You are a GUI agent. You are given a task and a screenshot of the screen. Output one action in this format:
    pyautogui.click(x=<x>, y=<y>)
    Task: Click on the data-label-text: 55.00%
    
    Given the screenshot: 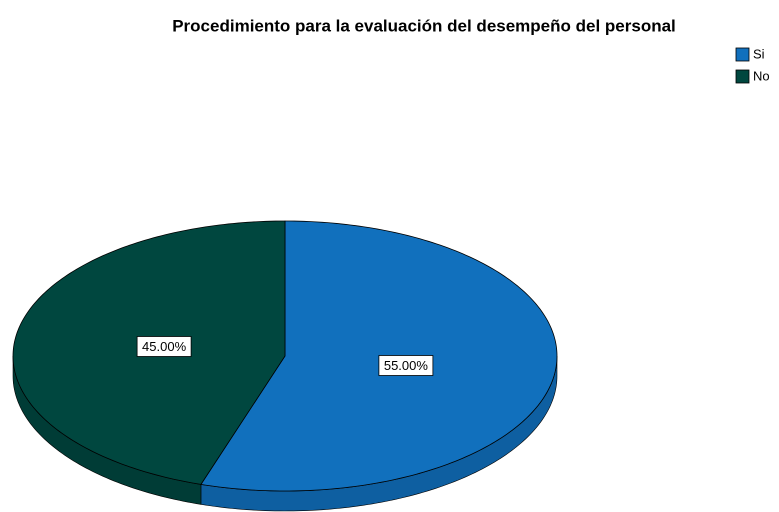 What is the action you would take?
    pyautogui.click(x=406, y=365)
    